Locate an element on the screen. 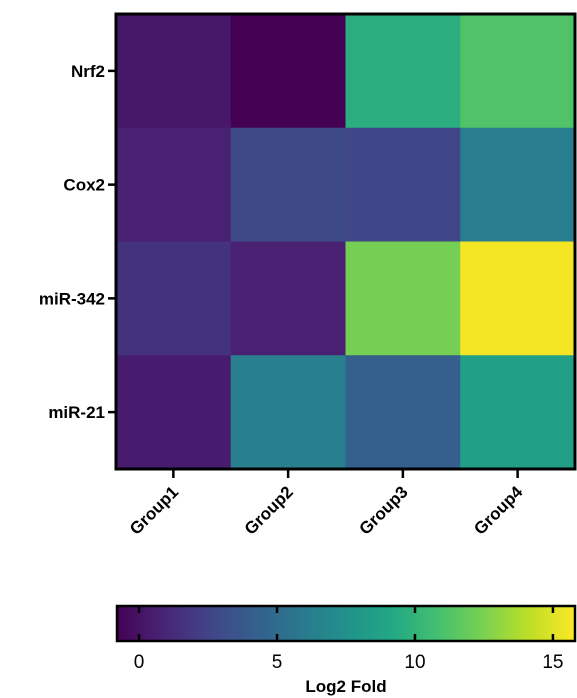 Image resolution: width=577 pixels, height=698 pixels. row-axis: Nrf2 Cox2 miR-342 miR-21 is located at coordinates (77, 242).